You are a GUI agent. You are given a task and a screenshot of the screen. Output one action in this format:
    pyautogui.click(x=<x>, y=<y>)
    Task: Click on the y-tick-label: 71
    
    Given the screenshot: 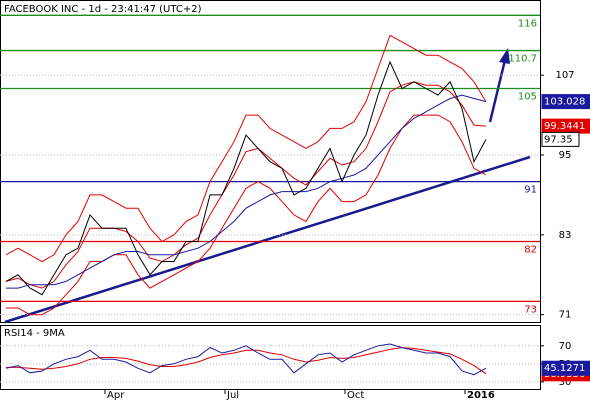 What is the action you would take?
    pyautogui.click(x=565, y=315)
    